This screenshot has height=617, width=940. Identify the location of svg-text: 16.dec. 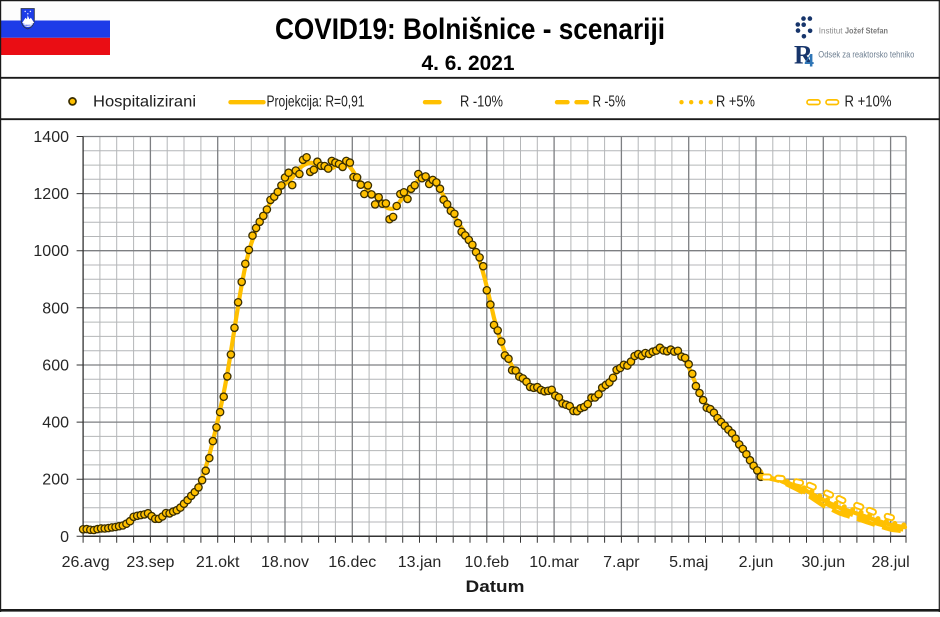
(352, 562).